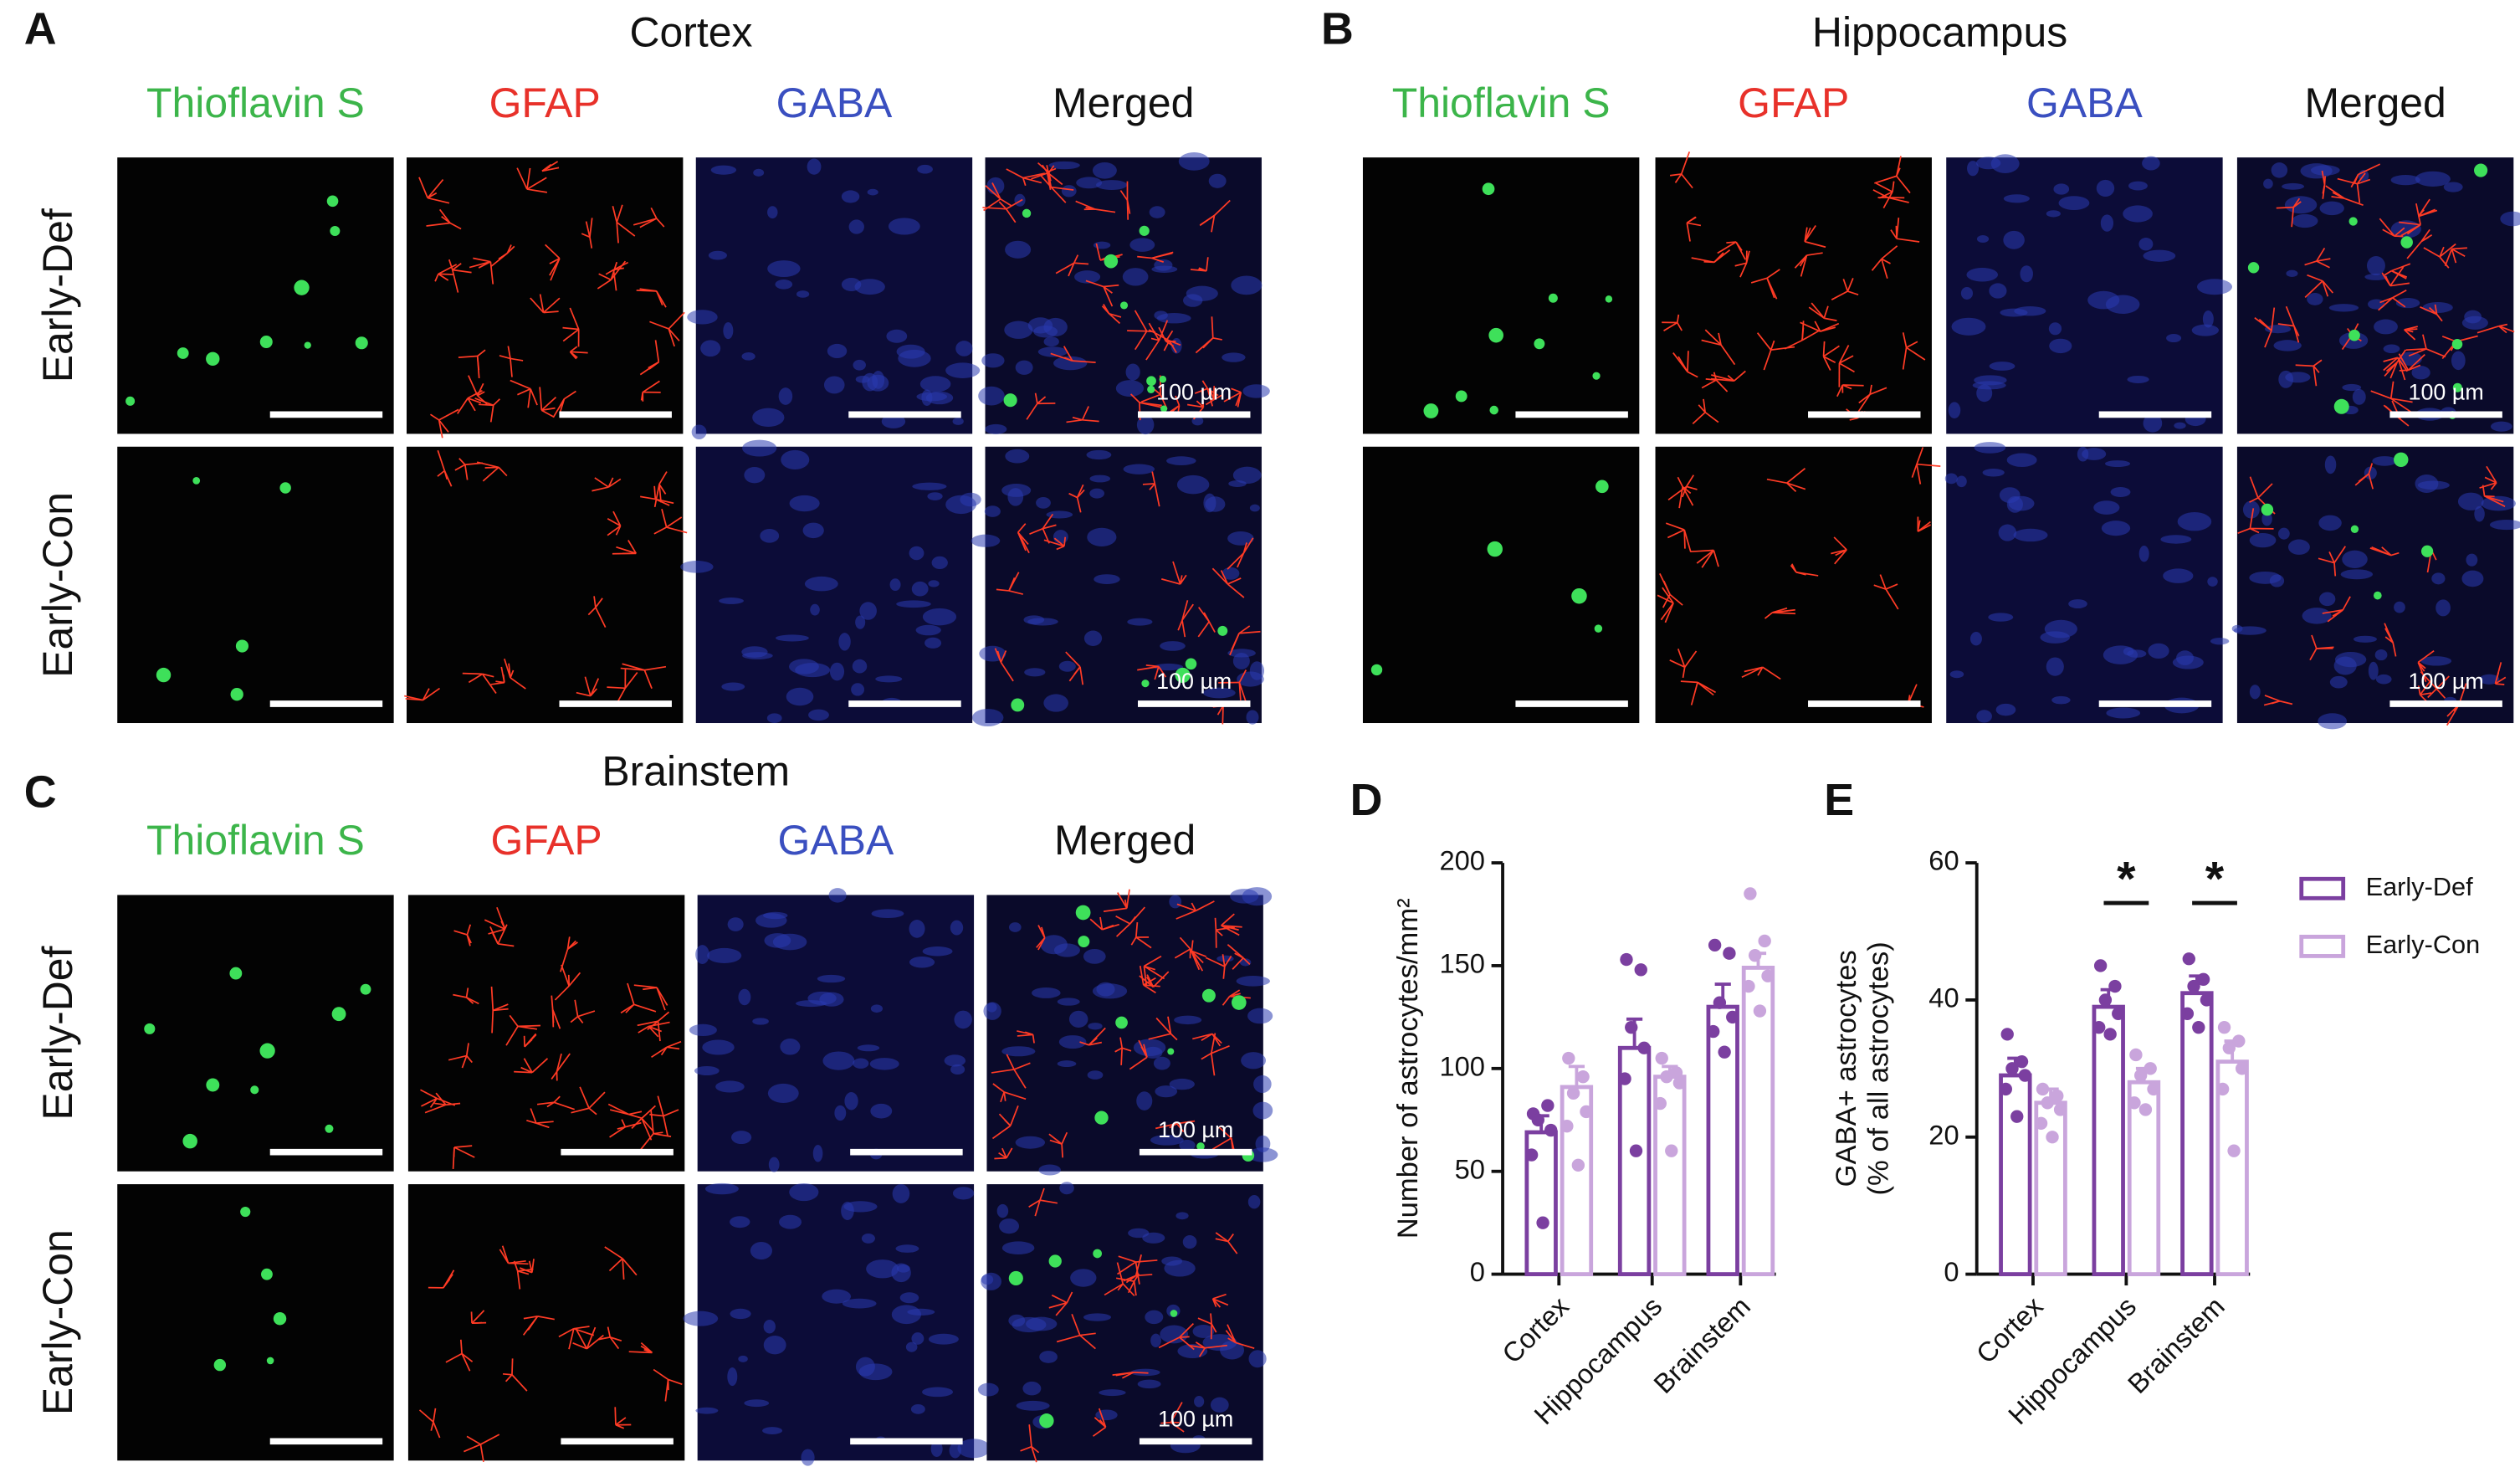 The image size is (2520, 1467). Describe the element at coordinates (2375, 588) in the screenshot. I see `micrograph: 100 µm` at that location.